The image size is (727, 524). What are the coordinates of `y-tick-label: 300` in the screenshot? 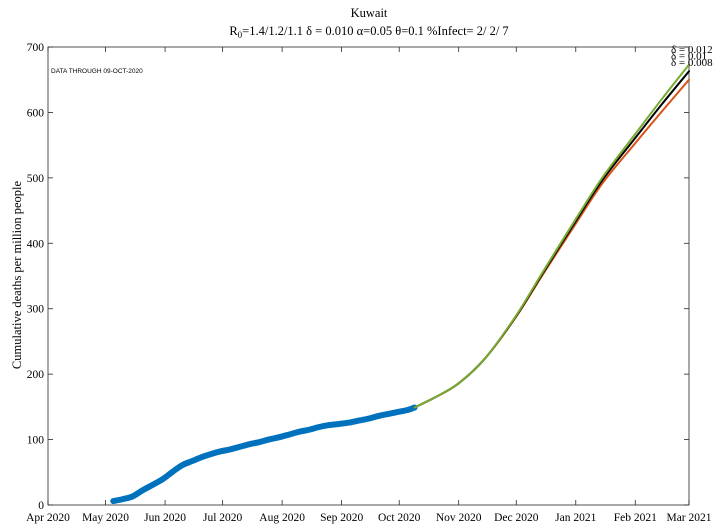 It's located at (36, 310).